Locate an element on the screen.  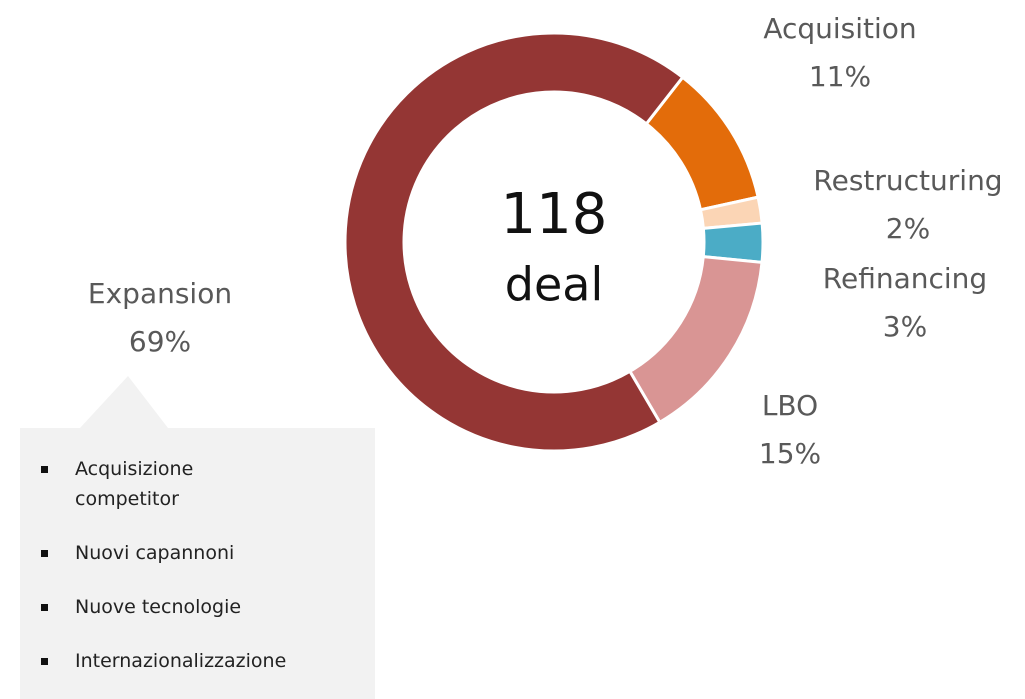
center-value: 118 is located at coordinates (554, 214).